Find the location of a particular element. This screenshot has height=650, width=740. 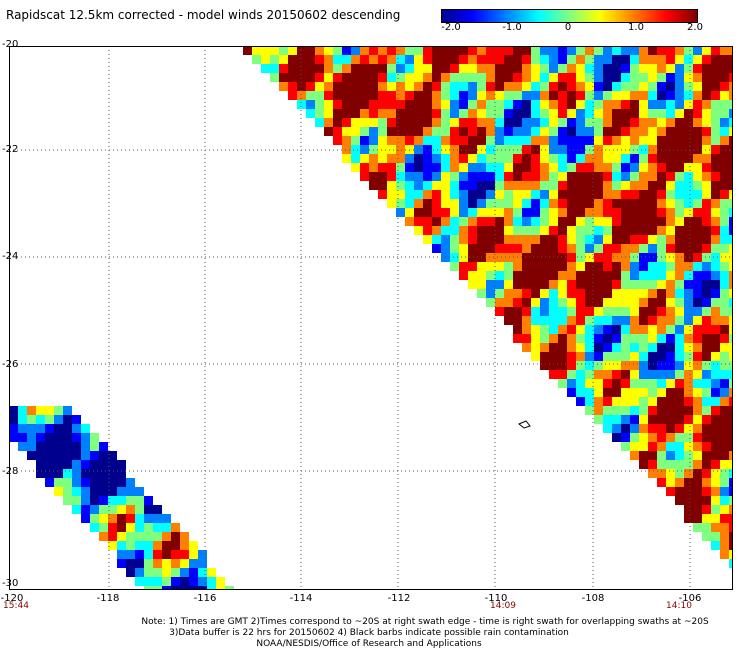

swath-time-left: 15:44 is located at coordinates (16, 606).